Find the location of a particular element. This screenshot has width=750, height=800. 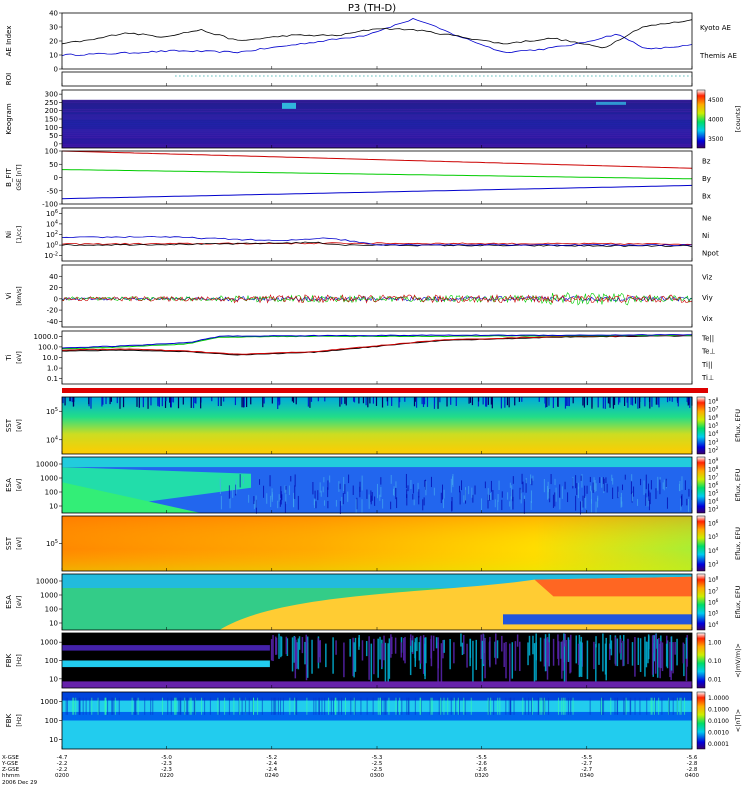

ytick-label-fbk_e: 10 is located at coordinates (53, 679).